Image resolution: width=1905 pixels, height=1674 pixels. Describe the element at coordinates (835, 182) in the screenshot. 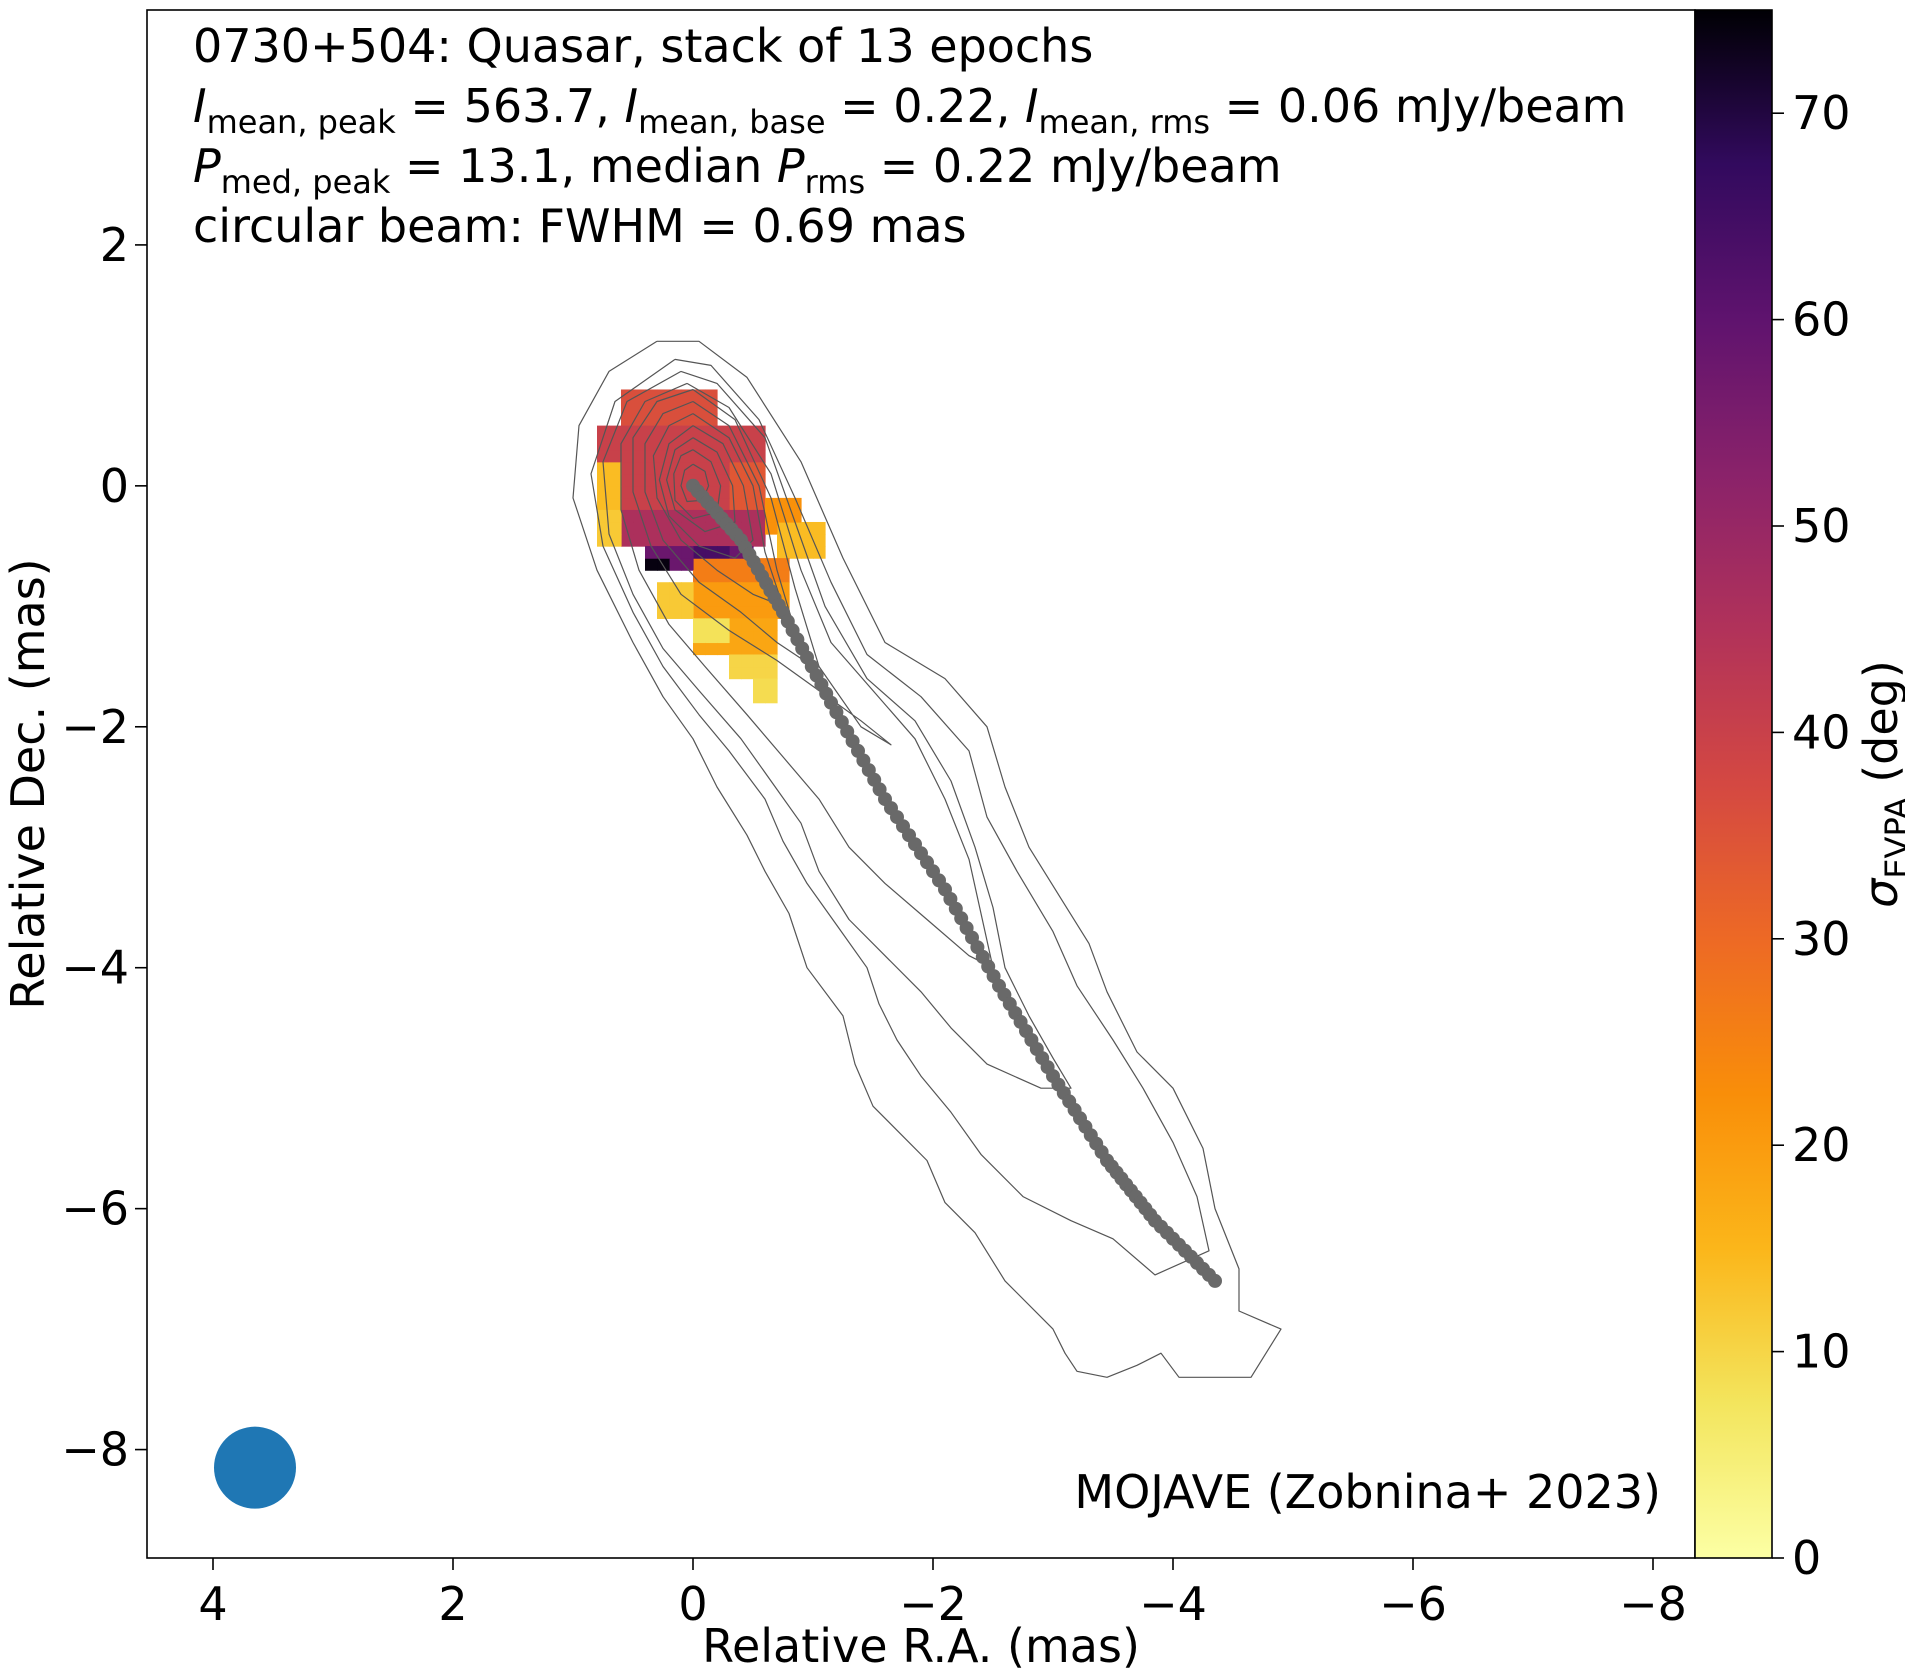

I see `subscript-text: rms` at that location.